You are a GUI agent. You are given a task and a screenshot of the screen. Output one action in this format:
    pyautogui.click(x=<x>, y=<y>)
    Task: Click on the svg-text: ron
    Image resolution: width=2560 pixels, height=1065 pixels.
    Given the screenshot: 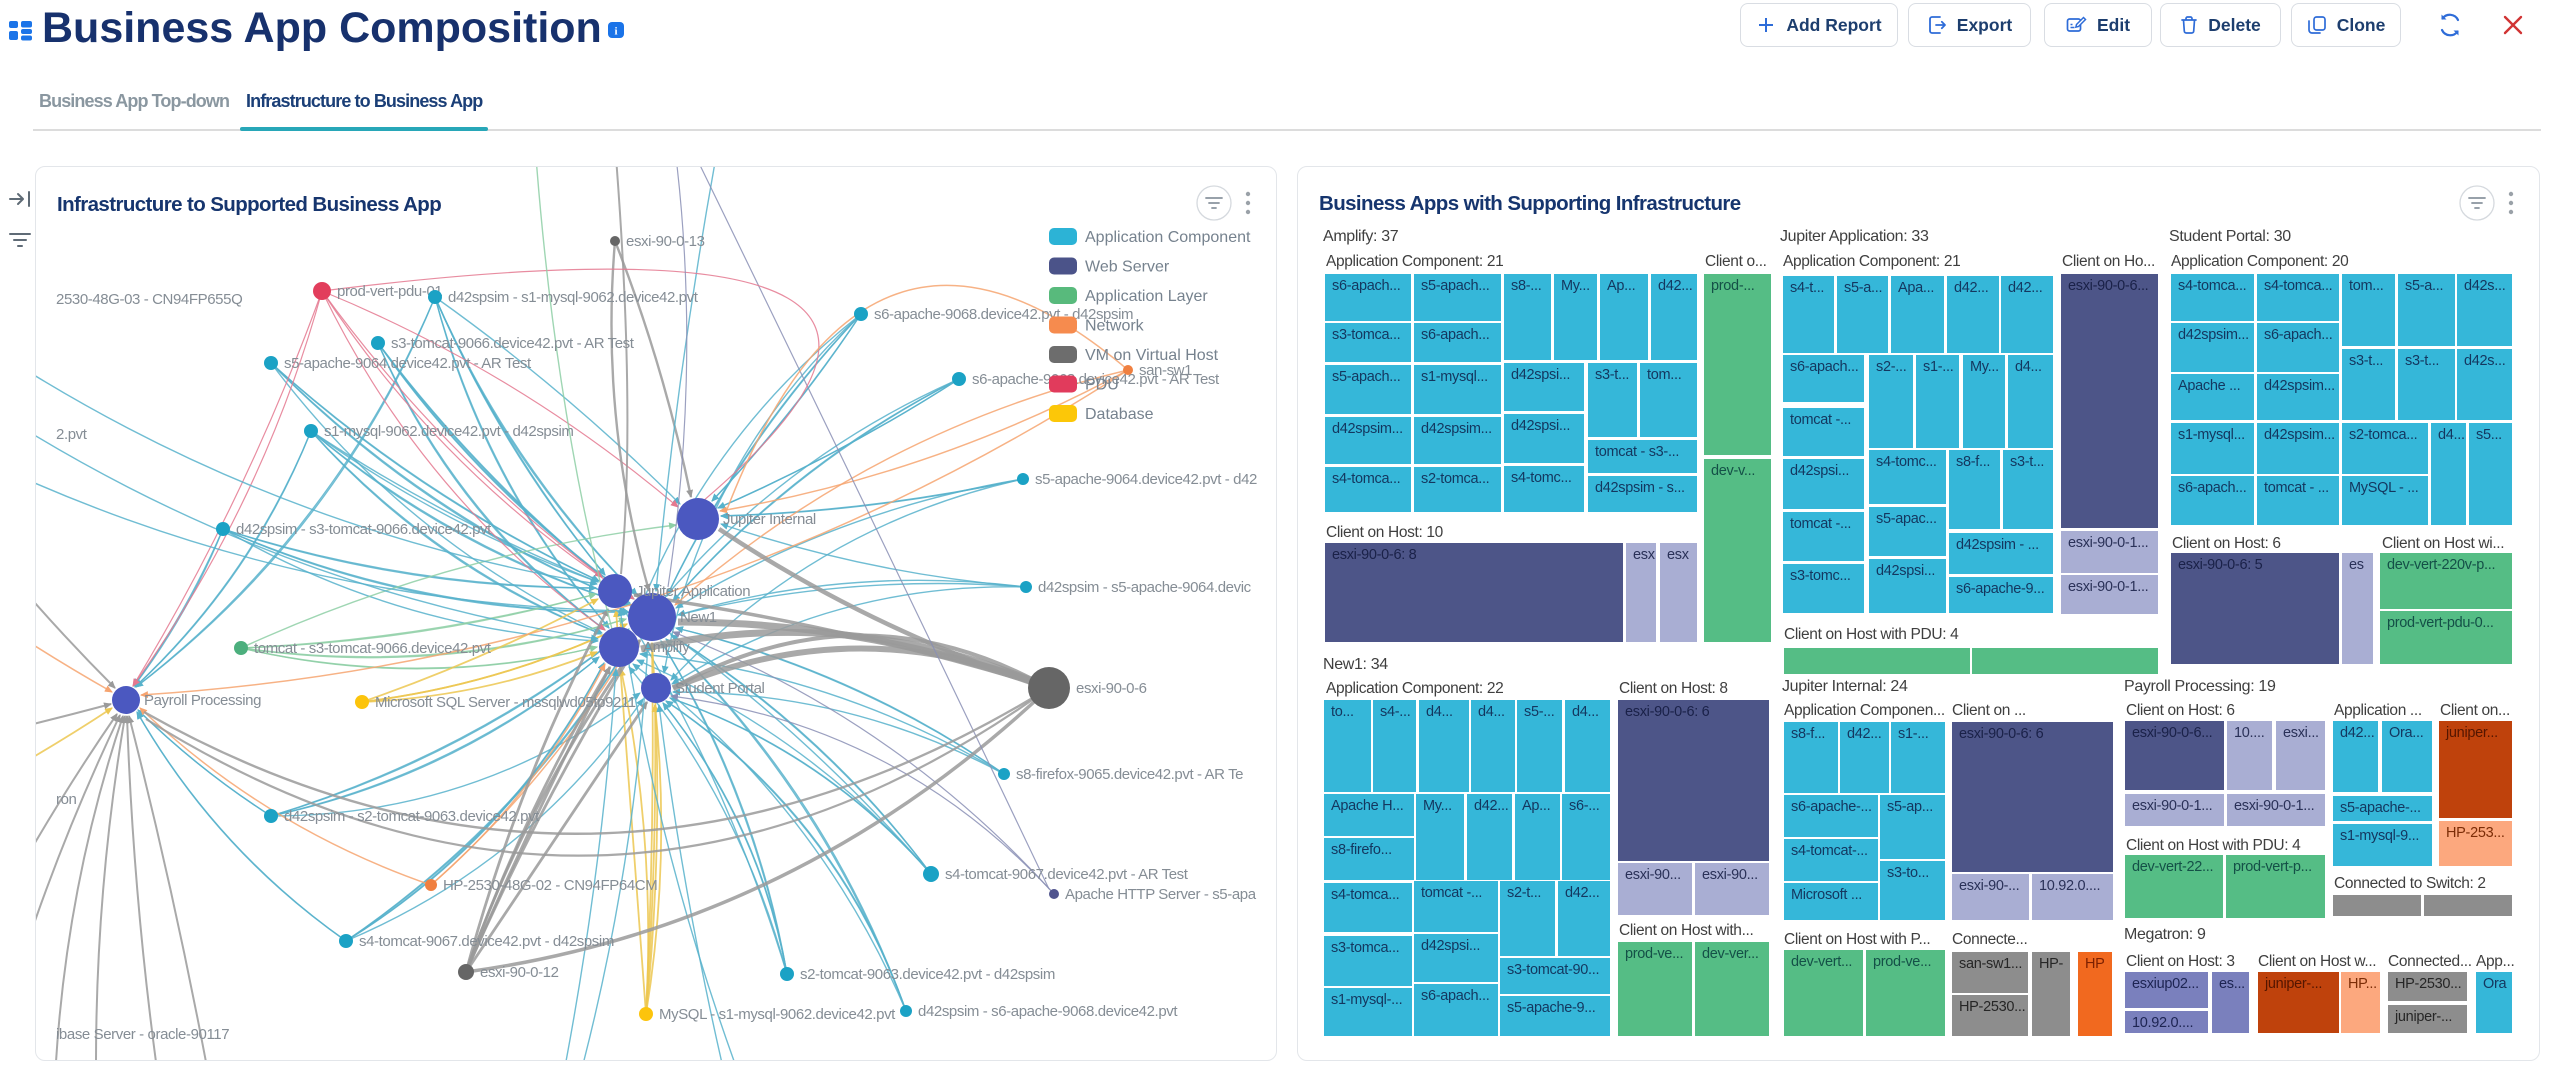 What is the action you would take?
    pyautogui.click(x=66, y=799)
    